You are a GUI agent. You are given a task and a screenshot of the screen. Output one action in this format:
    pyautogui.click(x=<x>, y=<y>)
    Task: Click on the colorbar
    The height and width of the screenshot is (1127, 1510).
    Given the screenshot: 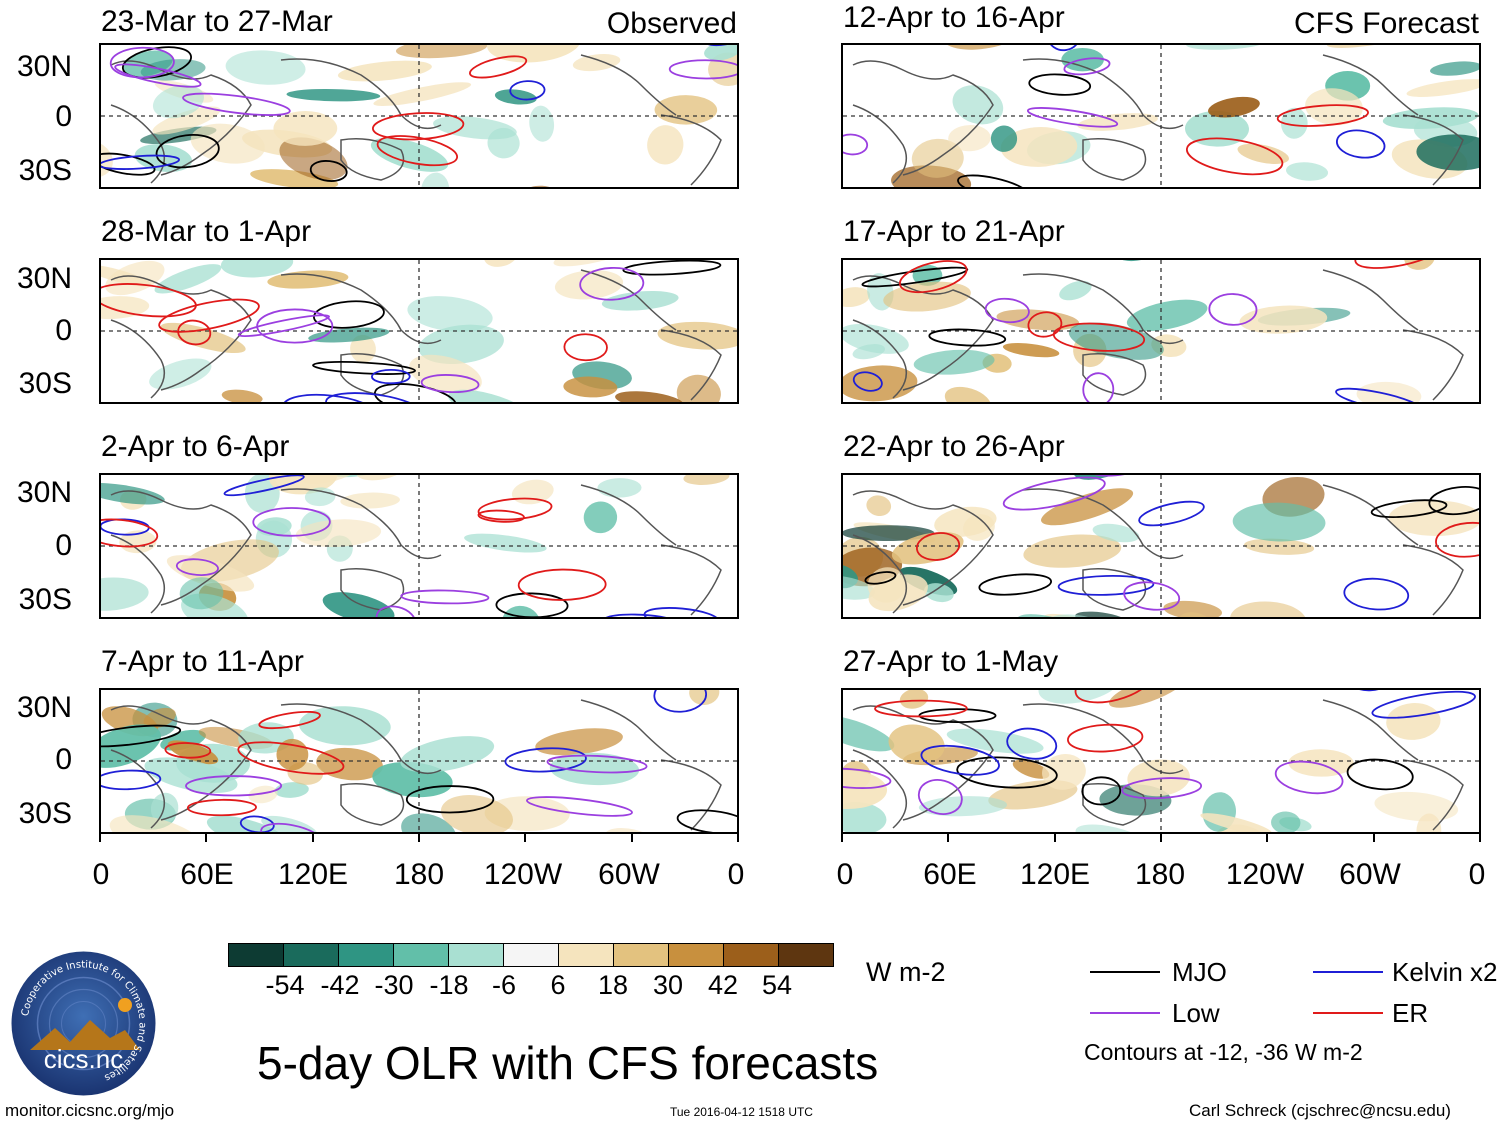 What is the action you would take?
    pyautogui.click(x=531, y=955)
    